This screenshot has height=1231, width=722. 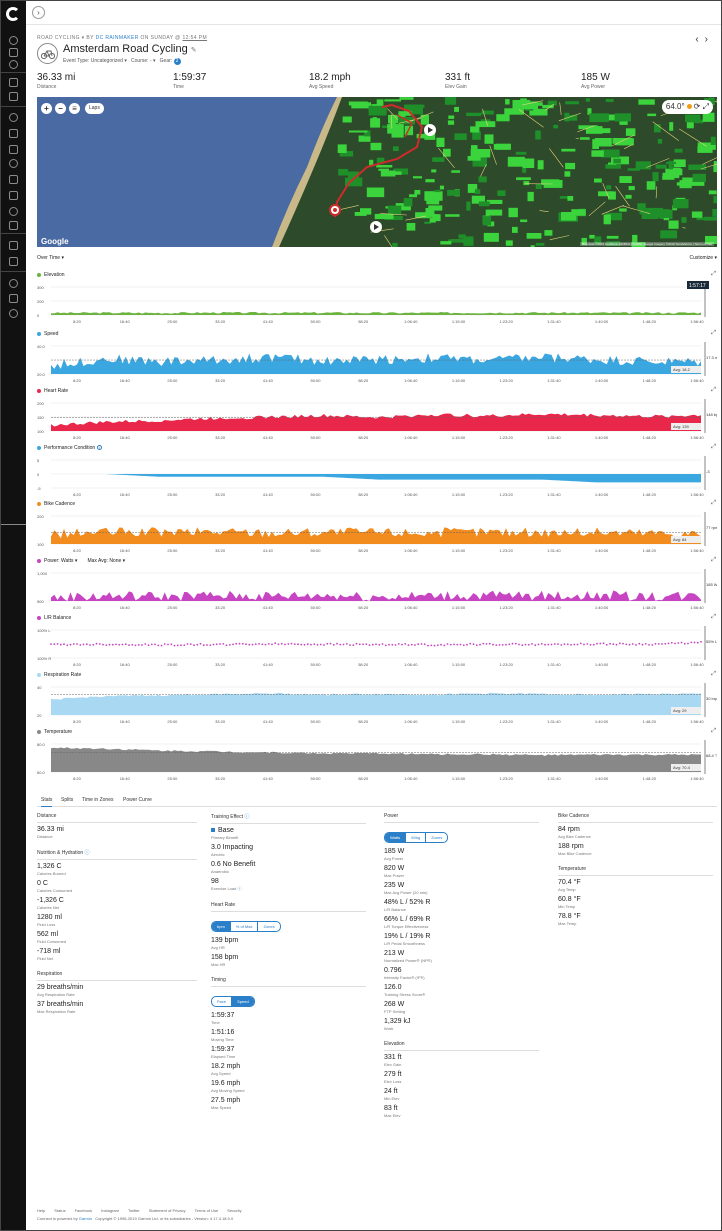 I want to click on toggle-option: bpm, so click(x=221, y=926).